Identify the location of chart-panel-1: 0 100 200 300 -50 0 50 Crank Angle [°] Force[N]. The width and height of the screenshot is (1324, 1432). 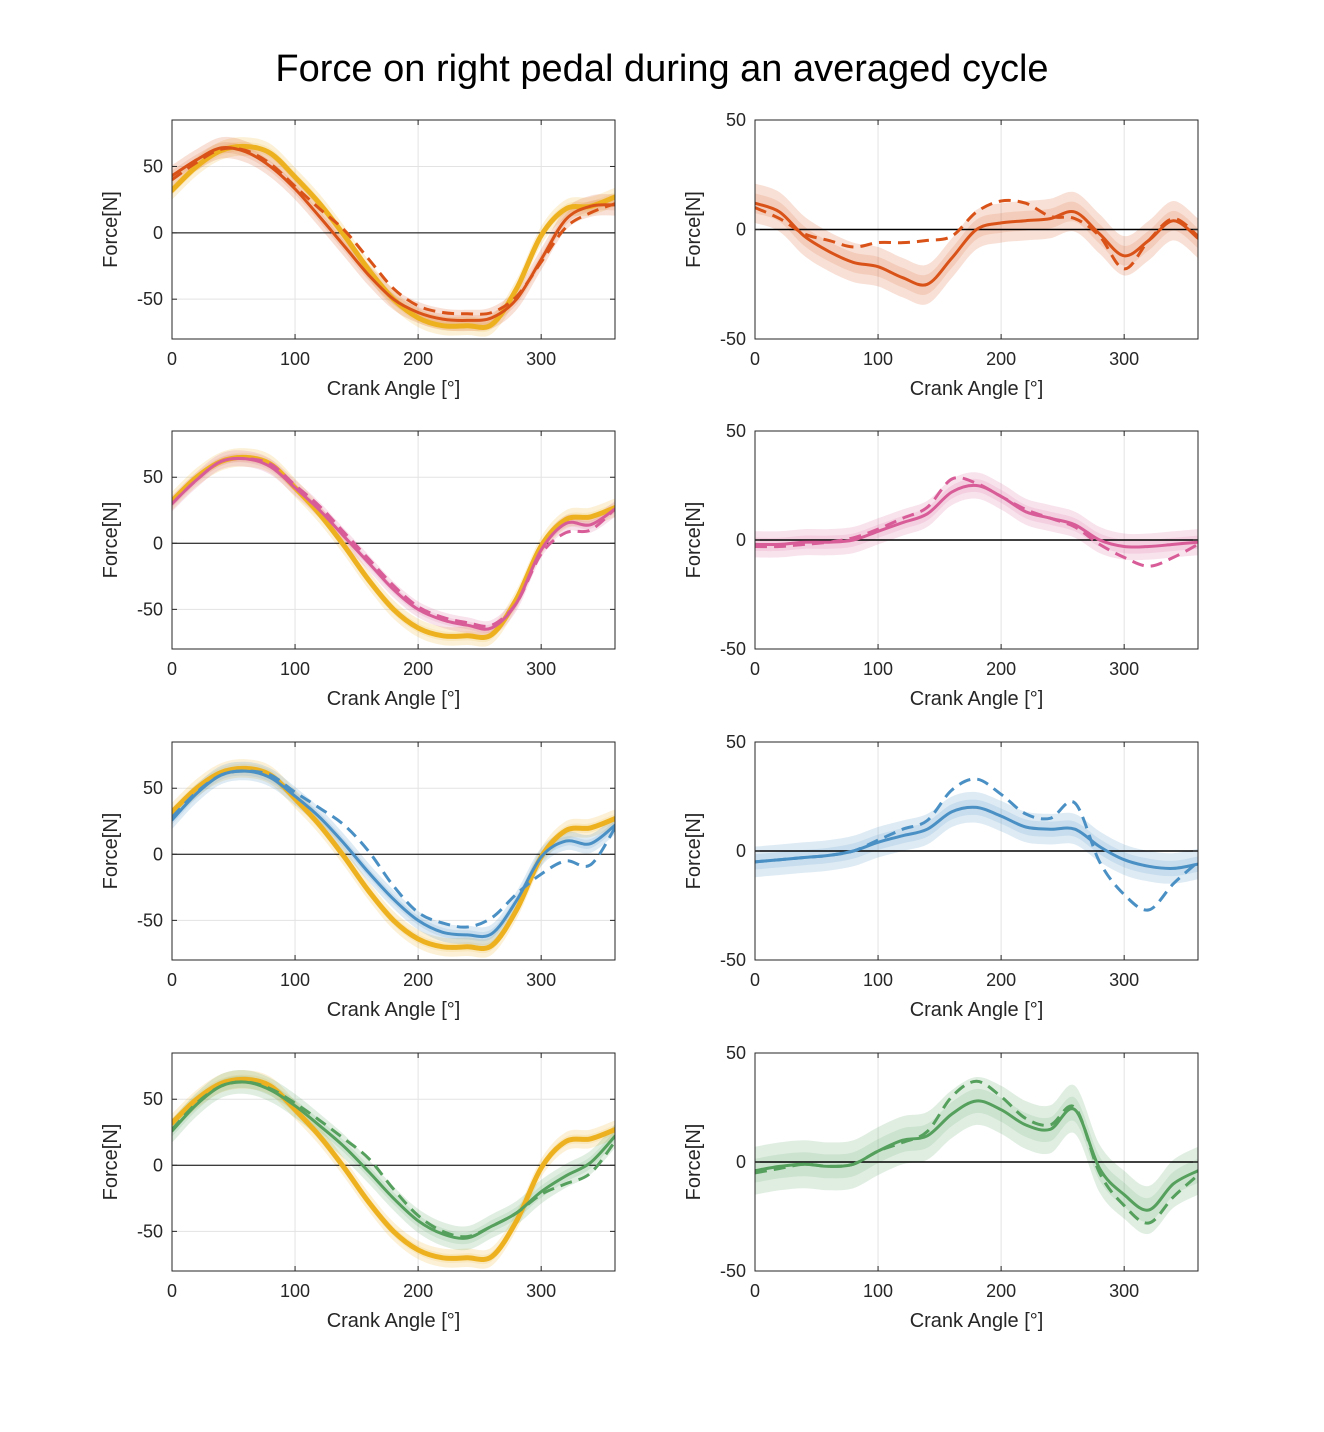
(358, 259).